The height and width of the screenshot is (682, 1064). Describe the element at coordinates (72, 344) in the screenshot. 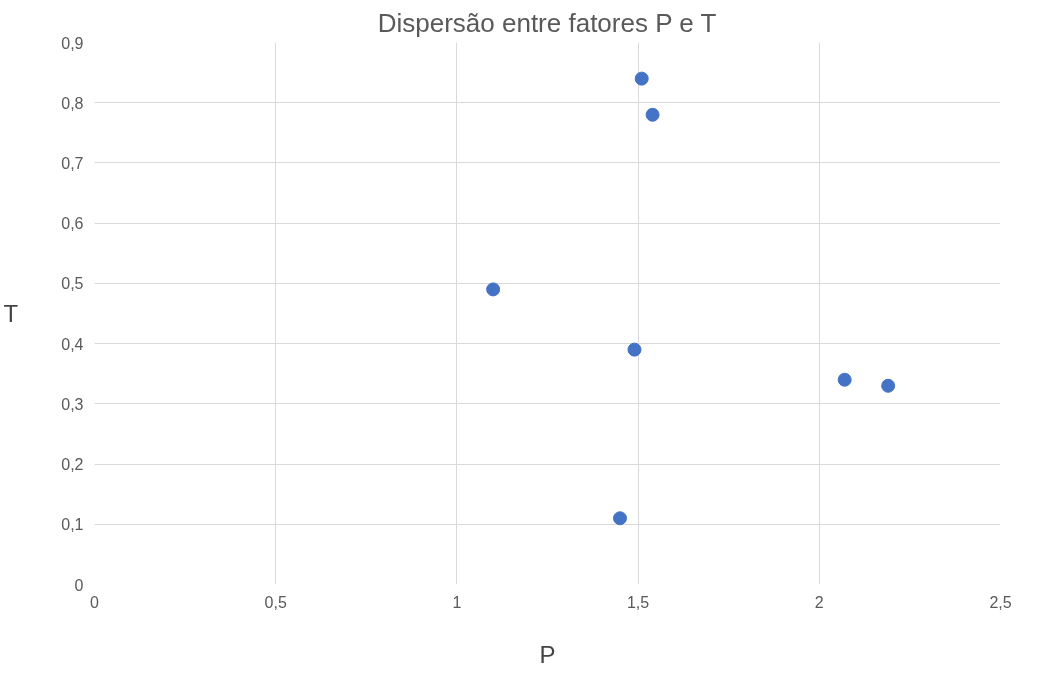

I see `y-tick-label: 0,4` at that location.